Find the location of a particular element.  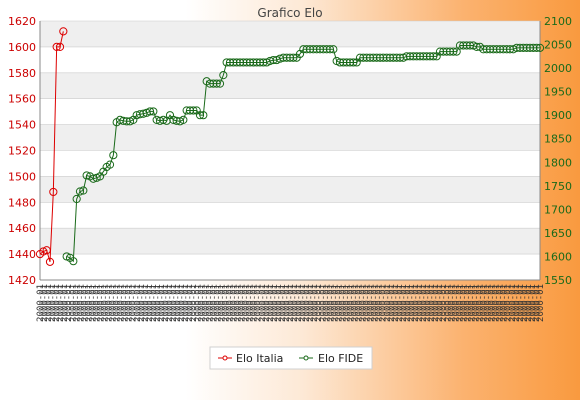

y-left-tick-label: 1500 is located at coordinates (22, 176).